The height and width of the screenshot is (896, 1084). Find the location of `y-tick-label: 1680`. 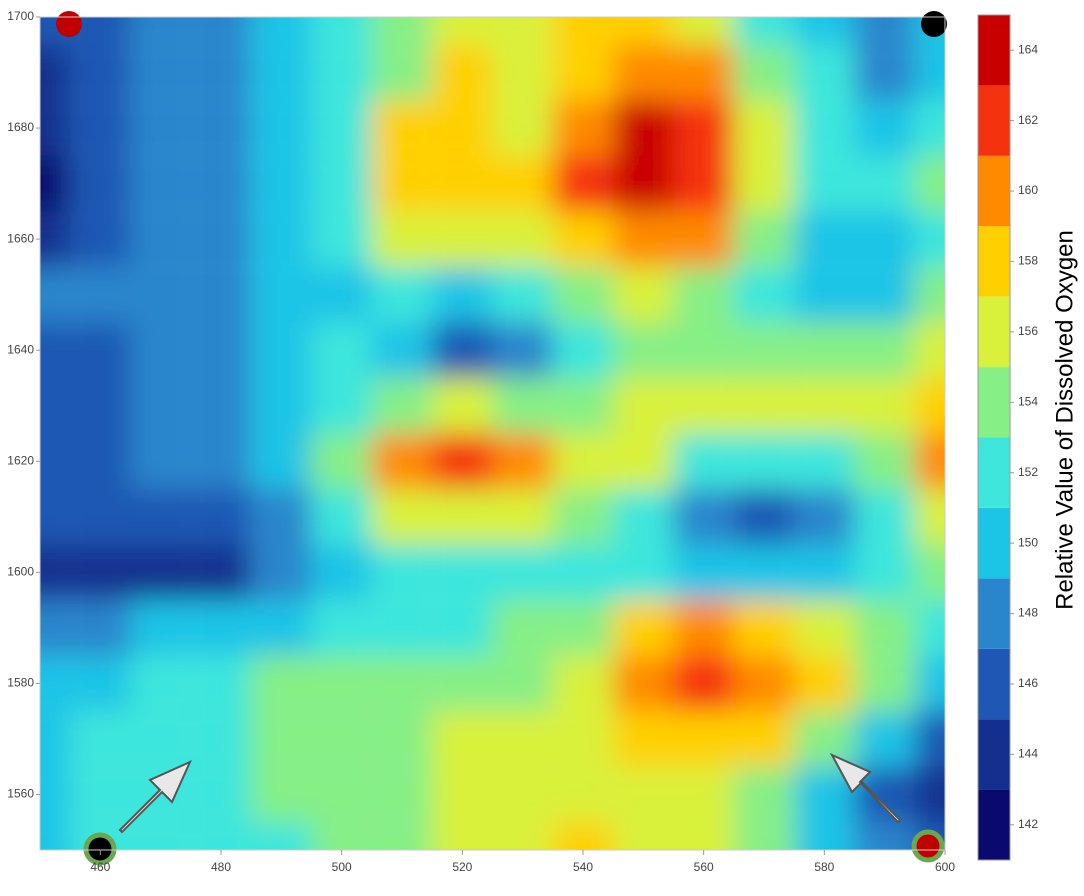

y-tick-label: 1680 is located at coordinates (20, 127).